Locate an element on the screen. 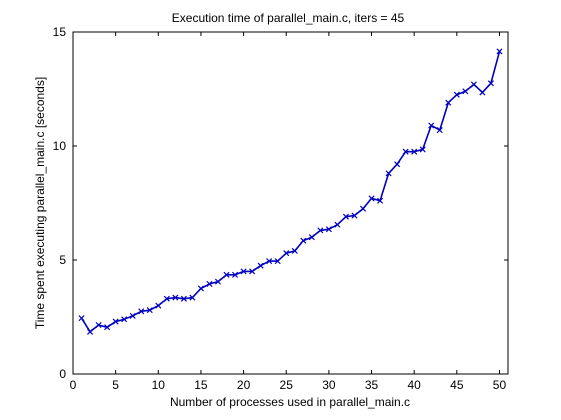 Image resolution: width=561 pixels, height=420 pixels. y-tick-label: 15 is located at coordinates (60, 32).